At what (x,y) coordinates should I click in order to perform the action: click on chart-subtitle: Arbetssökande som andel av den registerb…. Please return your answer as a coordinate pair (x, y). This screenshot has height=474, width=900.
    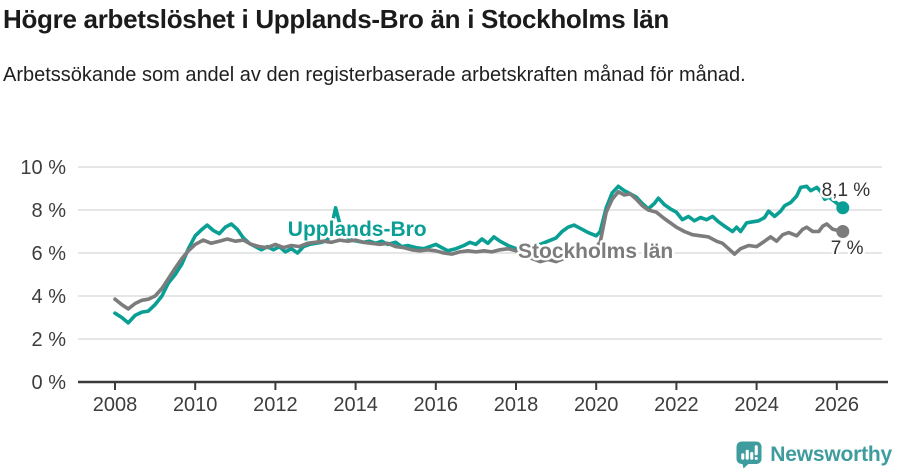
    Looking at the image, I should click on (374, 75).